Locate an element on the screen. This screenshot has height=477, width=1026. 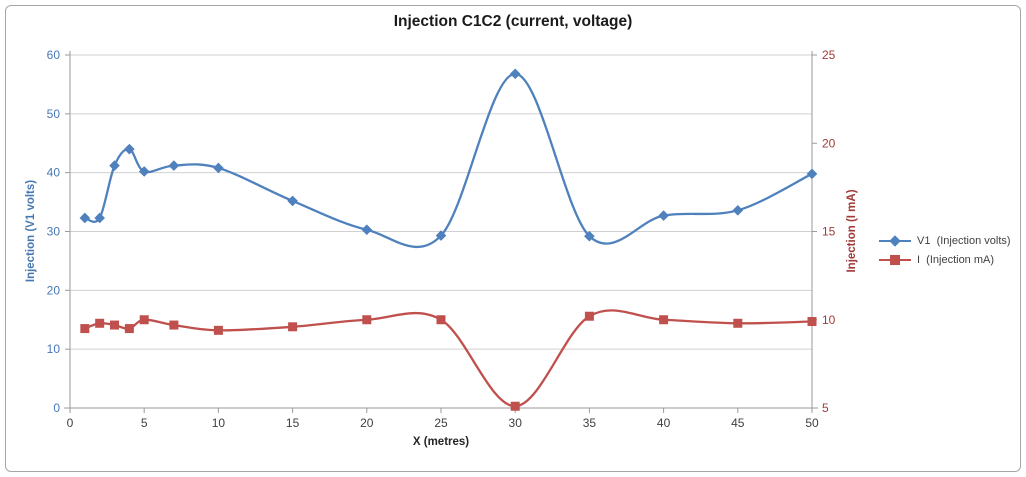
x-tick-label: 40 is located at coordinates (664, 423).